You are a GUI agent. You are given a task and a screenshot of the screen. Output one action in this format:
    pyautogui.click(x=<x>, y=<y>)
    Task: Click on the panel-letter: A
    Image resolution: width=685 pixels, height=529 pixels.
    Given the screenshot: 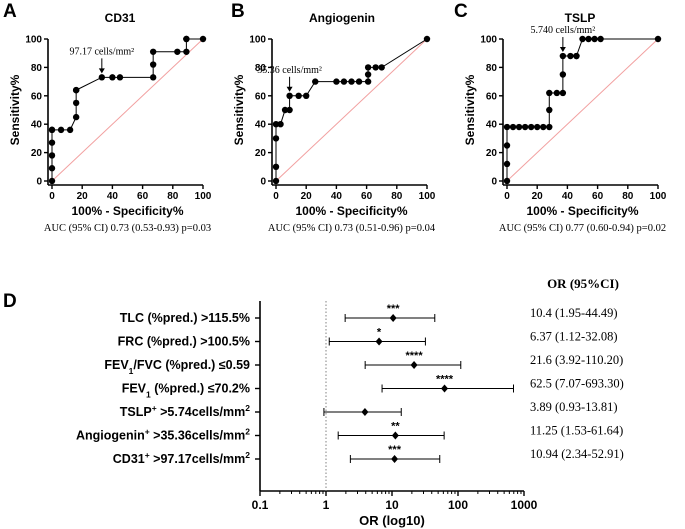 What is the action you would take?
    pyautogui.click(x=10, y=11)
    